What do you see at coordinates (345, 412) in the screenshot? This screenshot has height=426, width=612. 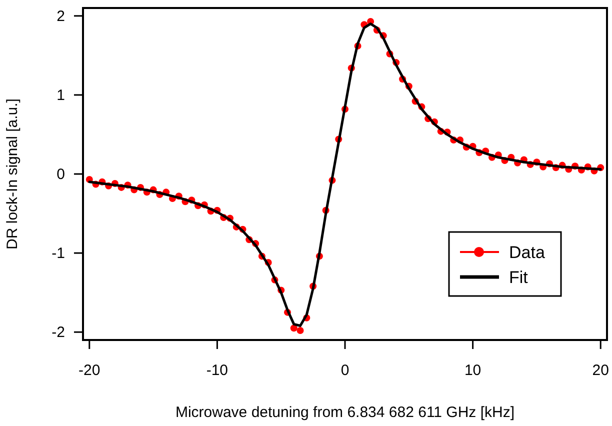 I see `x-axis-title: Microwave detuning from 6.834 682 611 GHz [kHz]` at bounding box center [345, 412].